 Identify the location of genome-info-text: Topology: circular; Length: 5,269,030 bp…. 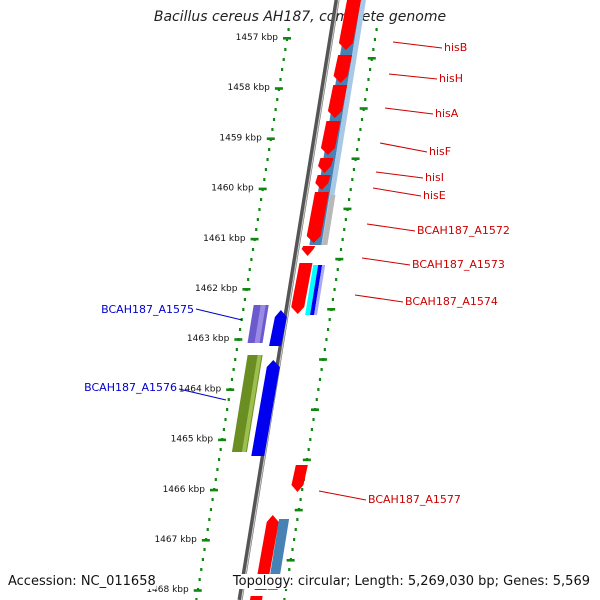
(411, 581).